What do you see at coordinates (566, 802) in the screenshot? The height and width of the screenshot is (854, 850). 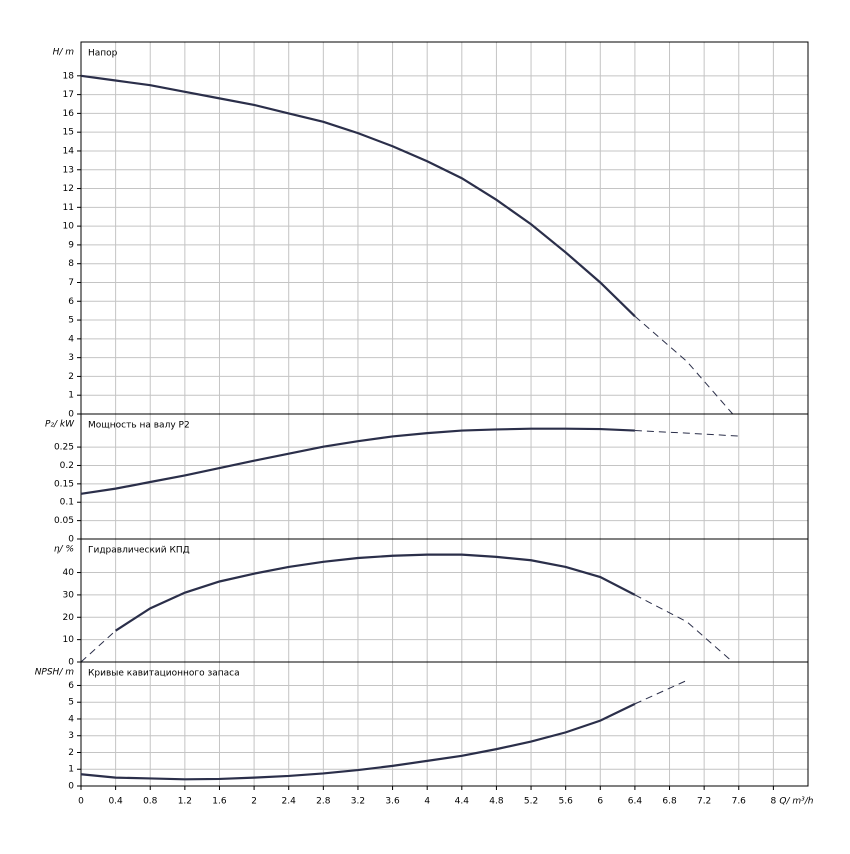 I see `x-tick-label: 5.6` at bounding box center [566, 802].